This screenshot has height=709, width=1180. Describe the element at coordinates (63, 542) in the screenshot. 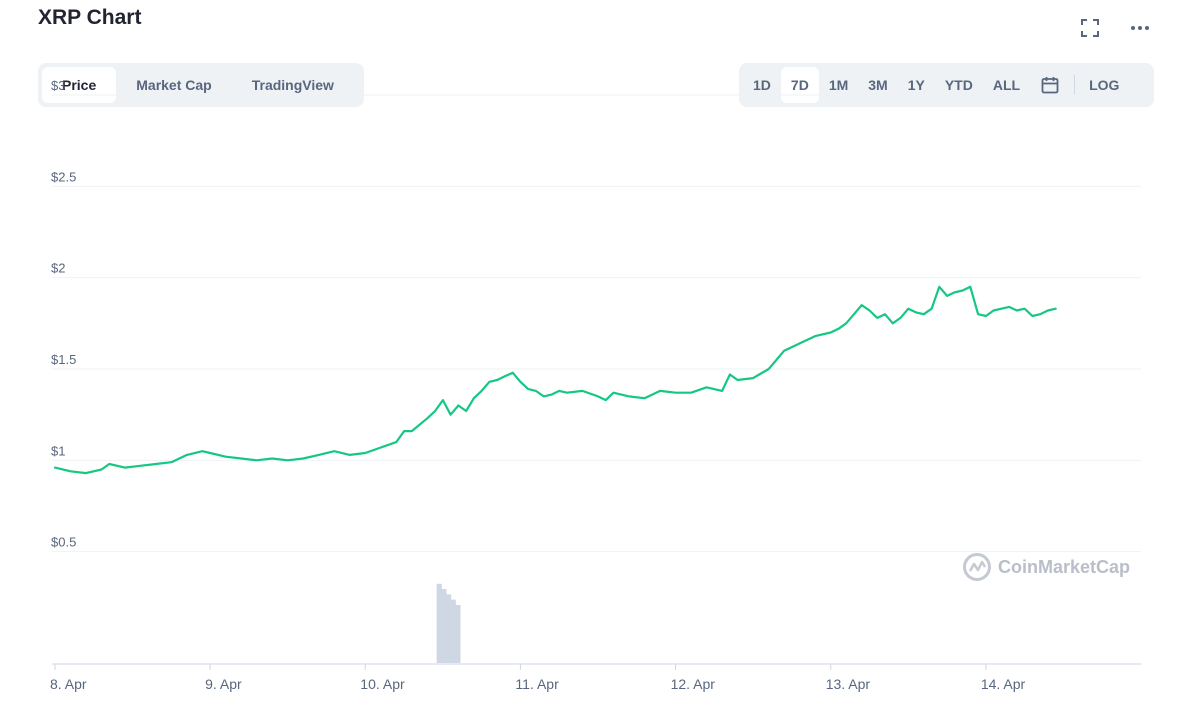

I see `y-tick-label: $0.5` at that location.